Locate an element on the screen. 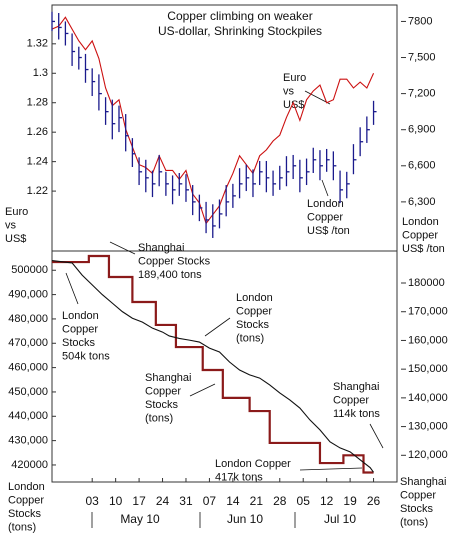  x-tick-label: 07 is located at coordinates (210, 501).